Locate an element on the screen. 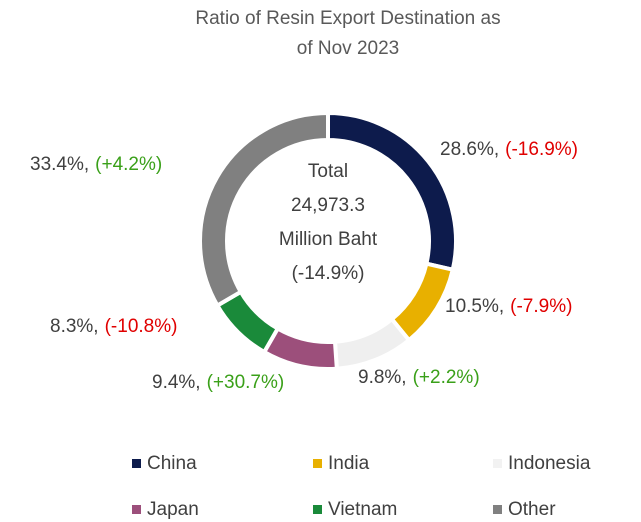 The image size is (641, 522). data-label: 33.4%, (+4.2%) is located at coordinates (96, 164).